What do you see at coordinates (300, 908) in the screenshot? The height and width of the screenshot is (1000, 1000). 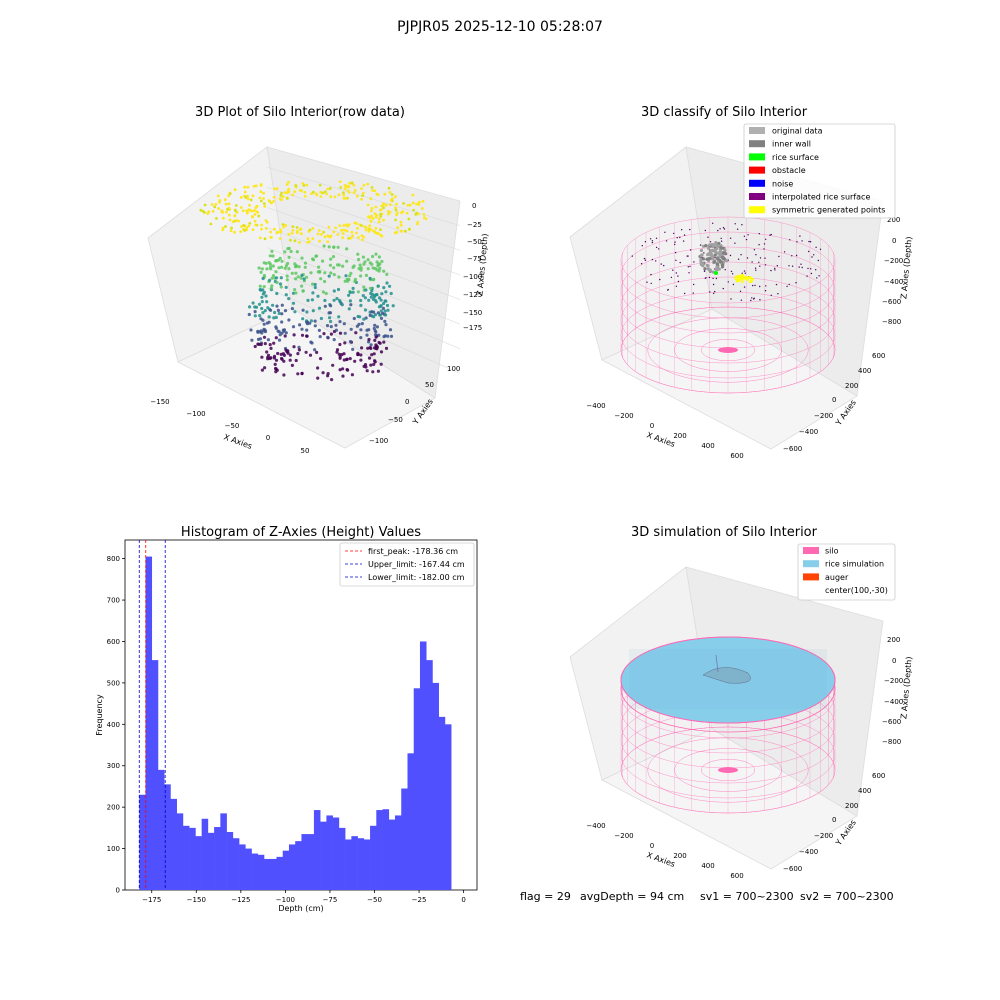 I see `histogram-x-label: Depth (cm)` at bounding box center [300, 908].